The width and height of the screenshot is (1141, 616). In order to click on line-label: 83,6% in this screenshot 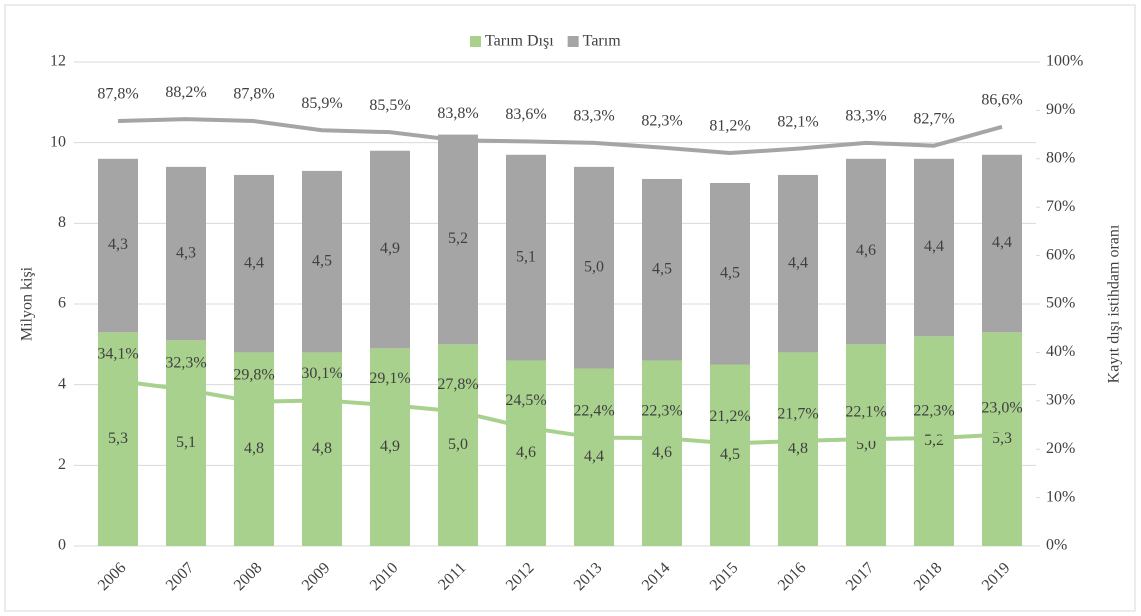, I will do `click(525, 114)`.